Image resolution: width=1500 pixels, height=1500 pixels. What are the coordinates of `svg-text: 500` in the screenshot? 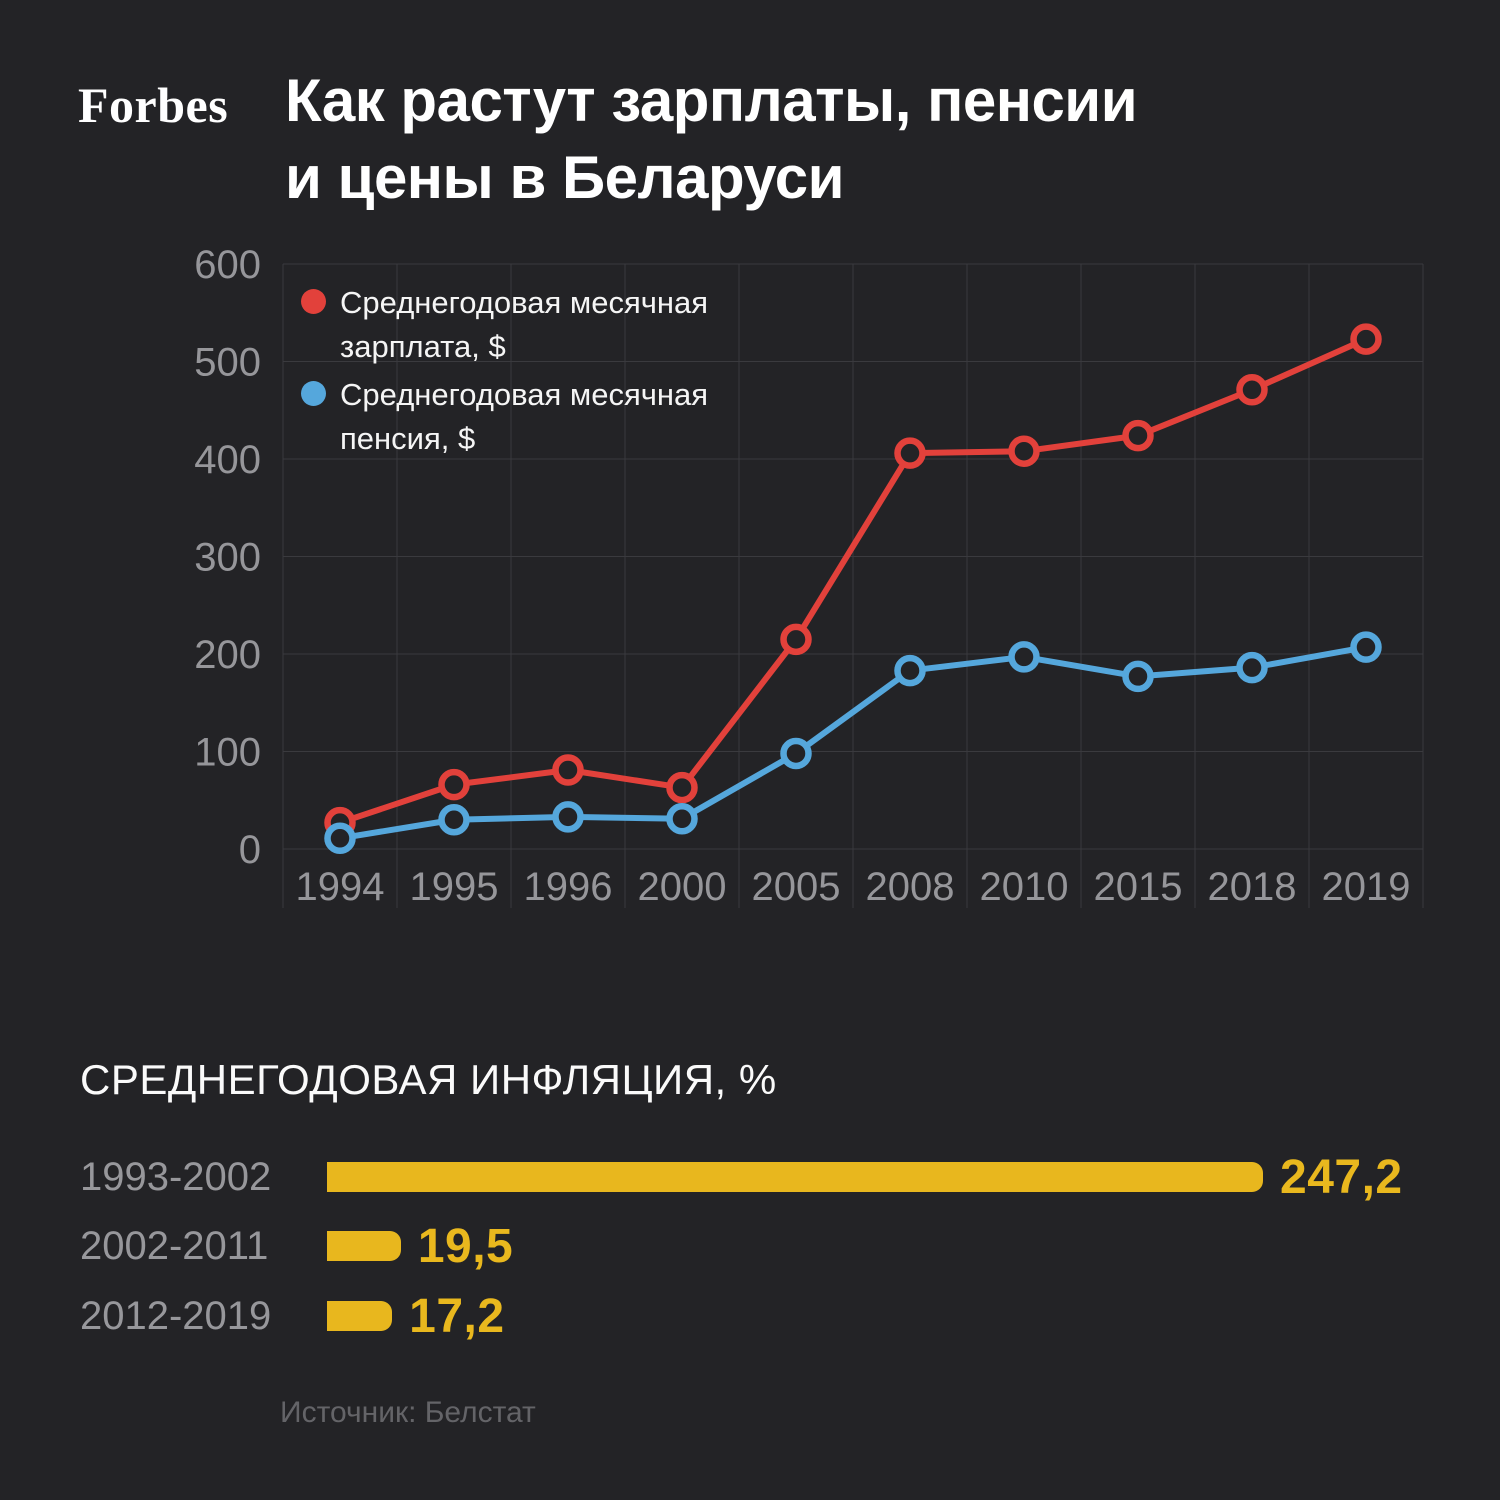 It's located at (227, 363).